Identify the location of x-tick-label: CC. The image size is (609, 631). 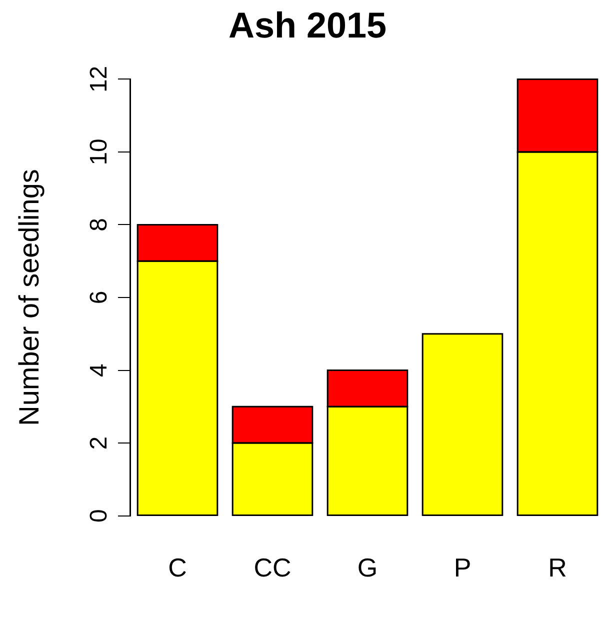
(273, 567).